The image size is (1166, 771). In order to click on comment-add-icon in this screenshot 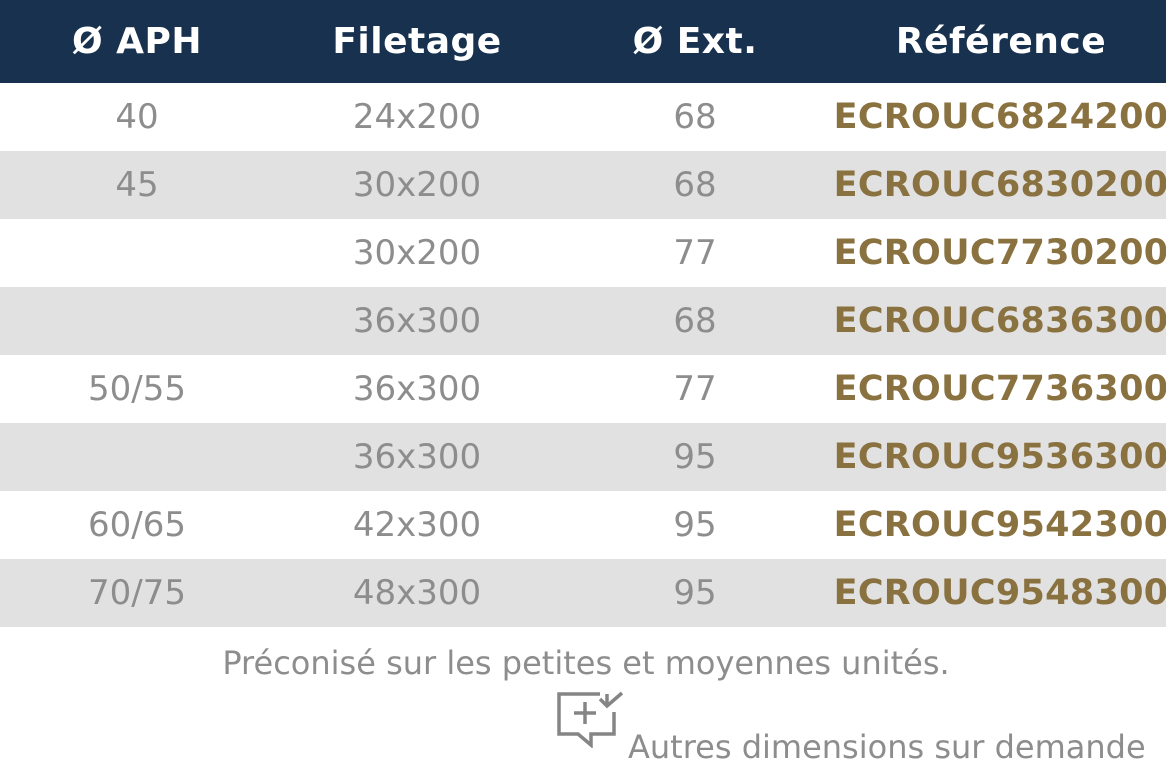, I will do `click(590, 719)`.